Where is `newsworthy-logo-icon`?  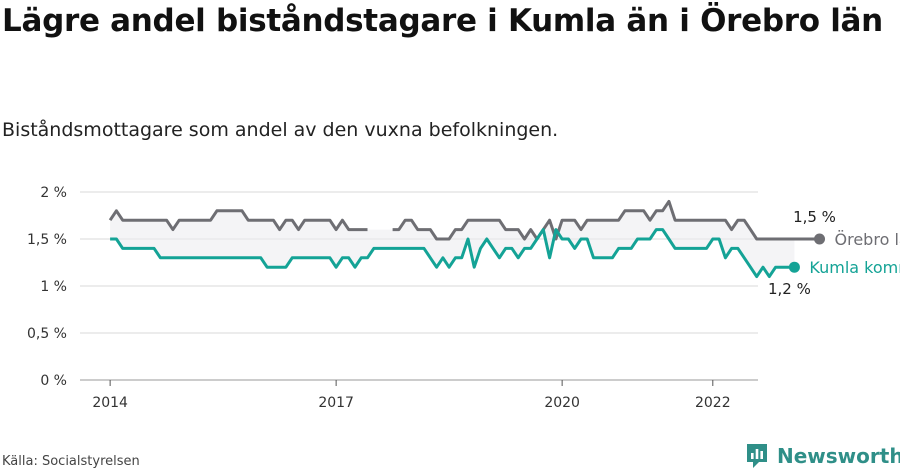 newsworthy-logo-icon is located at coordinates (757, 456).